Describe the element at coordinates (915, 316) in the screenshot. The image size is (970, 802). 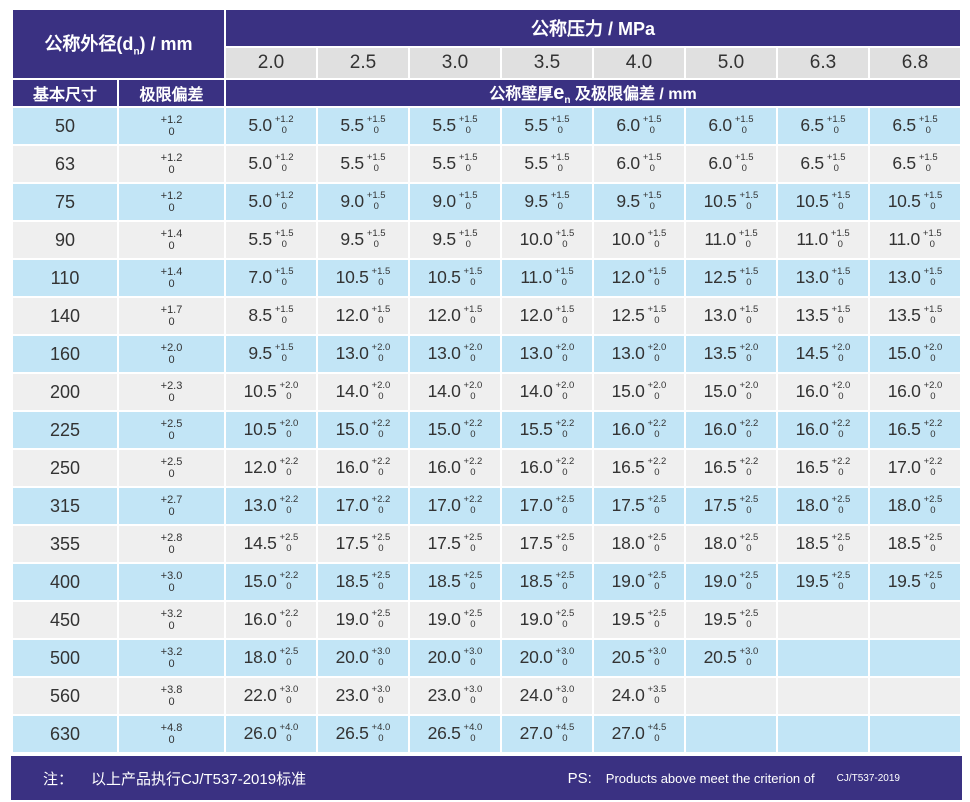
I see `thickness-cell: 13.5 +1.5 0` at that location.